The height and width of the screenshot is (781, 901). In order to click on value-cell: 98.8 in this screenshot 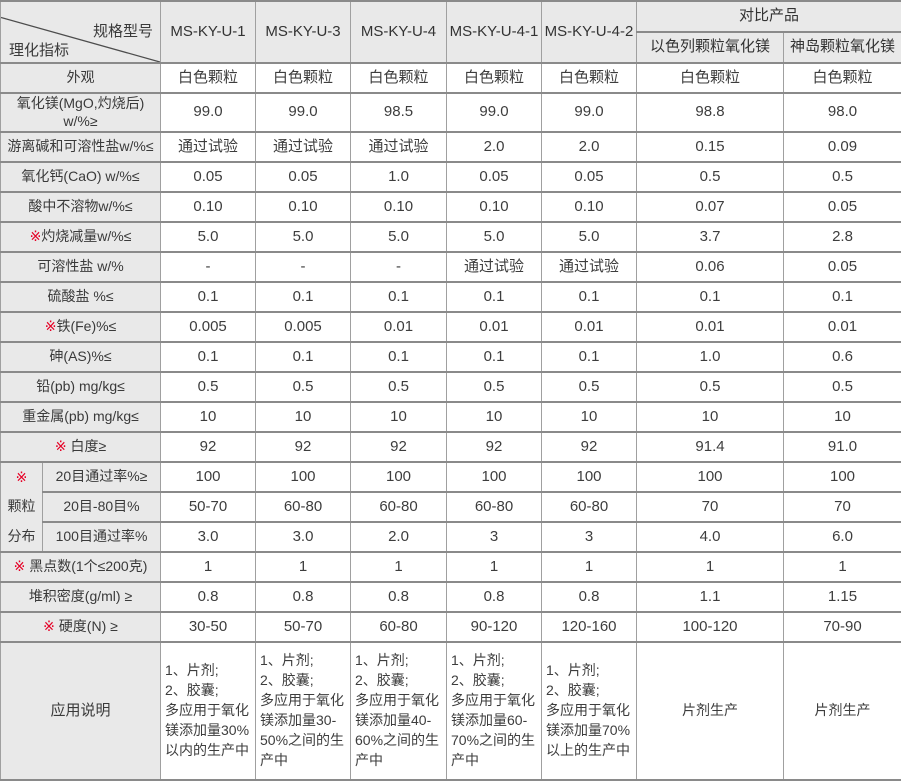, I will do `click(710, 112)`.